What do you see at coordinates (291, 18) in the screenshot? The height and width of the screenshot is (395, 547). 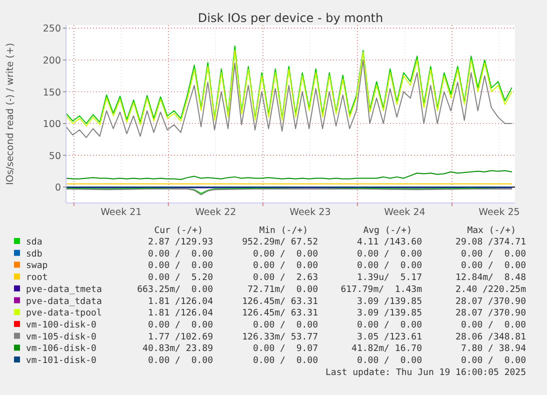 I see `chart-title: Disk IOs per device - by month` at bounding box center [291, 18].